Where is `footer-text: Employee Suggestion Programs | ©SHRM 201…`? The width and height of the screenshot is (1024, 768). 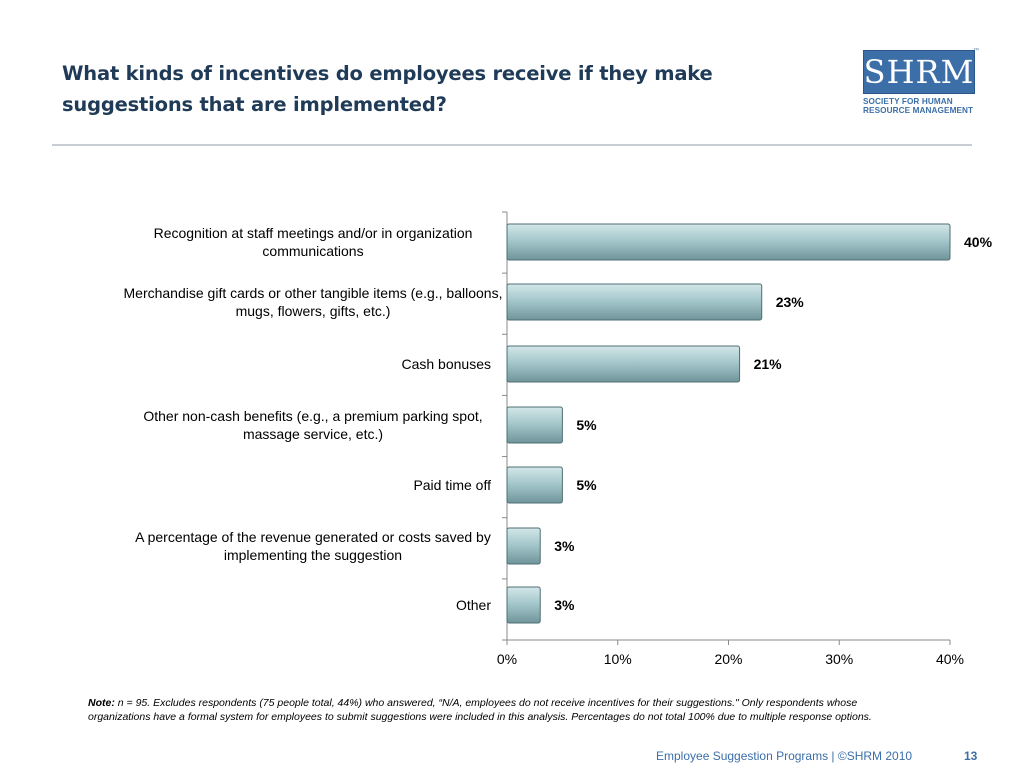 footer-text: Employee Suggestion Programs | ©SHRM 201… is located at coordinates (784, 756).